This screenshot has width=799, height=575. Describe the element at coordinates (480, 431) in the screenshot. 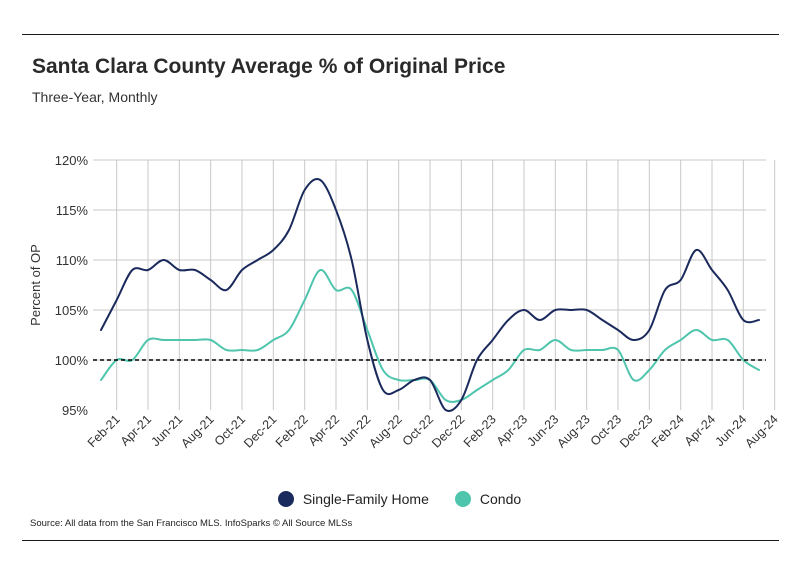

I see `x-tick-label: Feb-23` at that location.